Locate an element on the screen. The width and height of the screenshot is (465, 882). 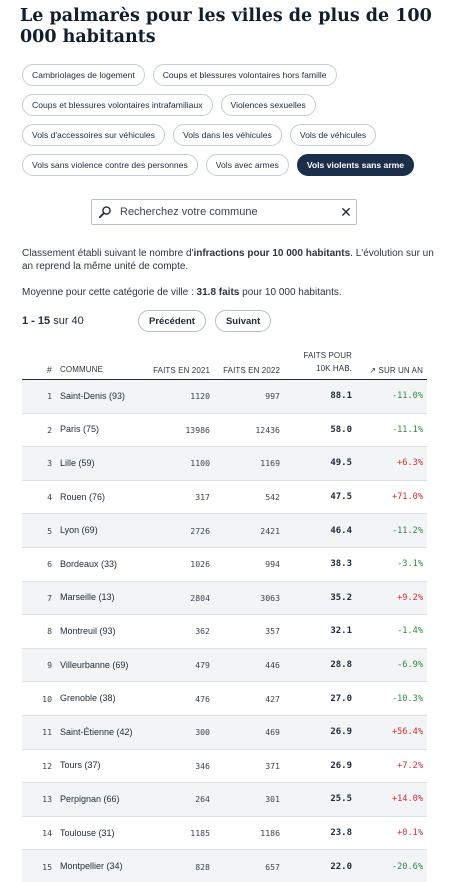
faits-2021-cell: 2726 is located at coordinates (200, 530).